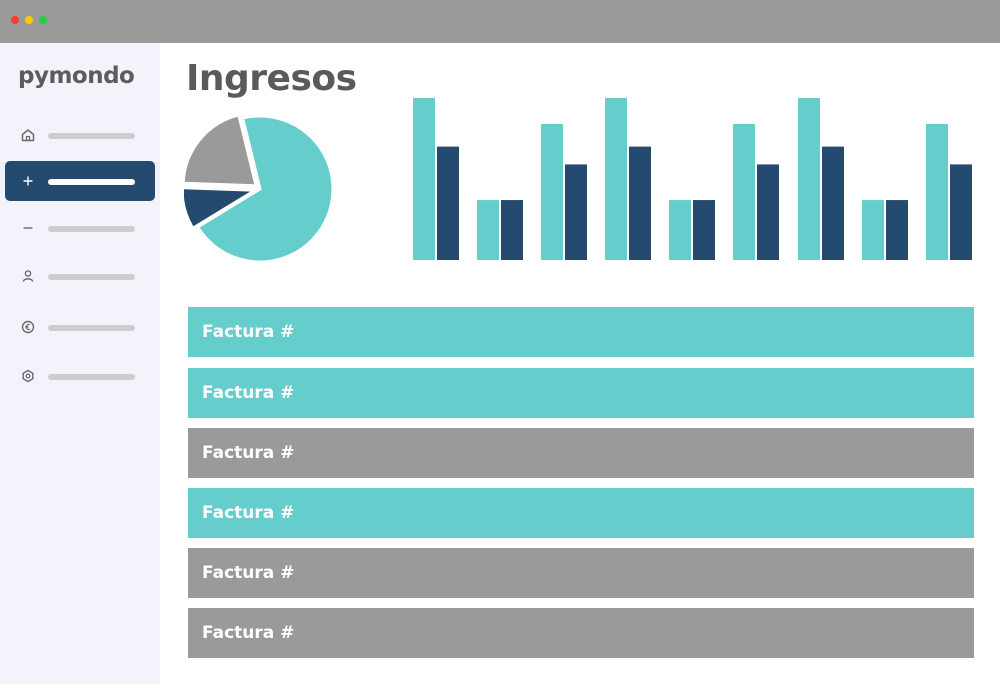 The width and height of the screenshot is (1000, 684). I want to click on sidebar-item-user, so click(80, 276).